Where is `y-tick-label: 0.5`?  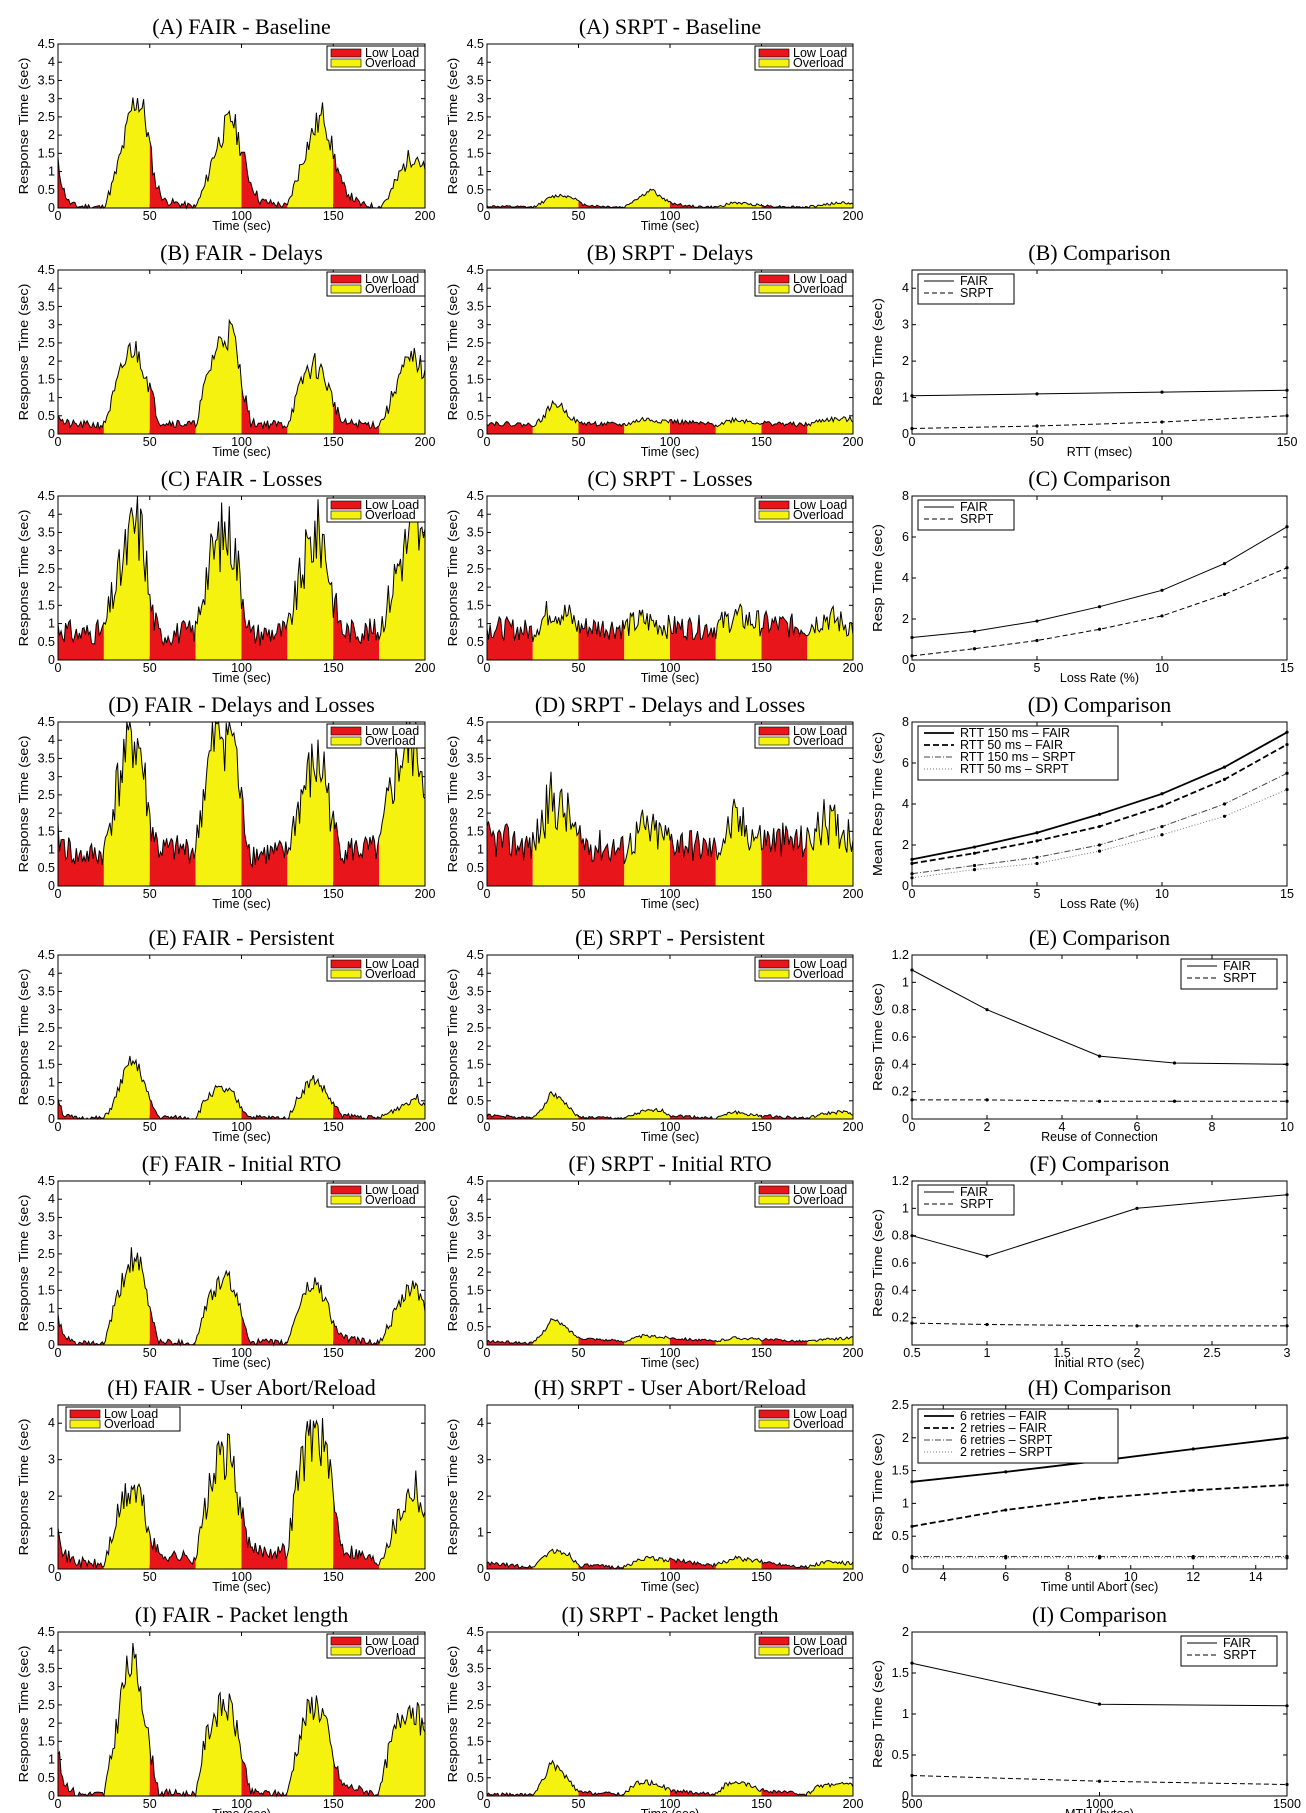 y-tick-label: 0.5 is located at coordinates (46, 1101).